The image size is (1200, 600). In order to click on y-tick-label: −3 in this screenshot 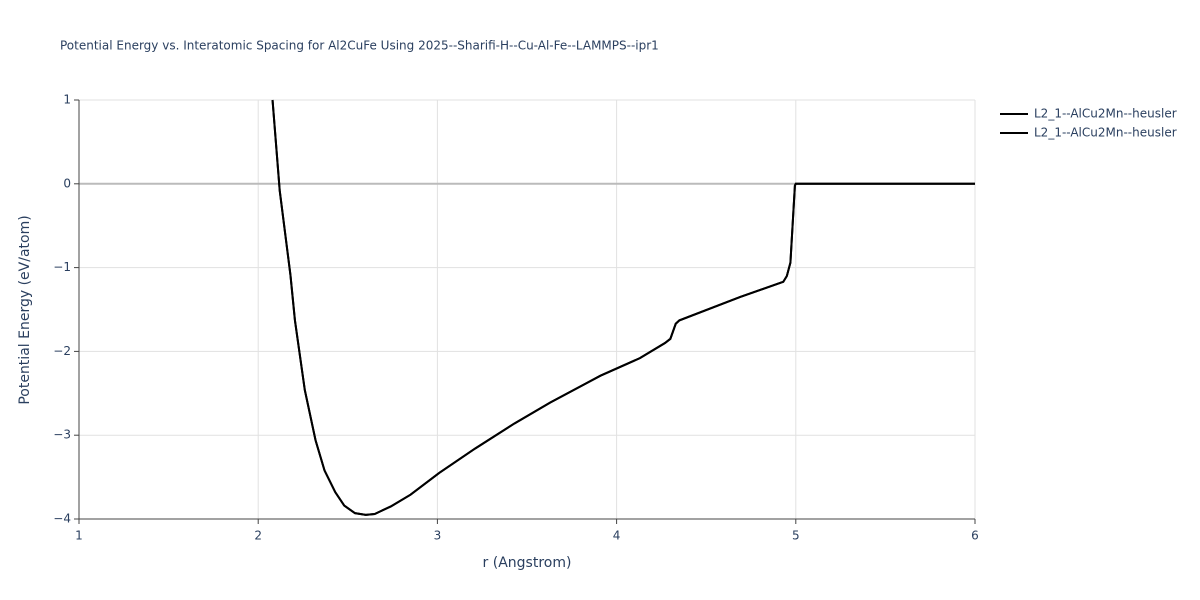, I will do `click(62, 435)`.